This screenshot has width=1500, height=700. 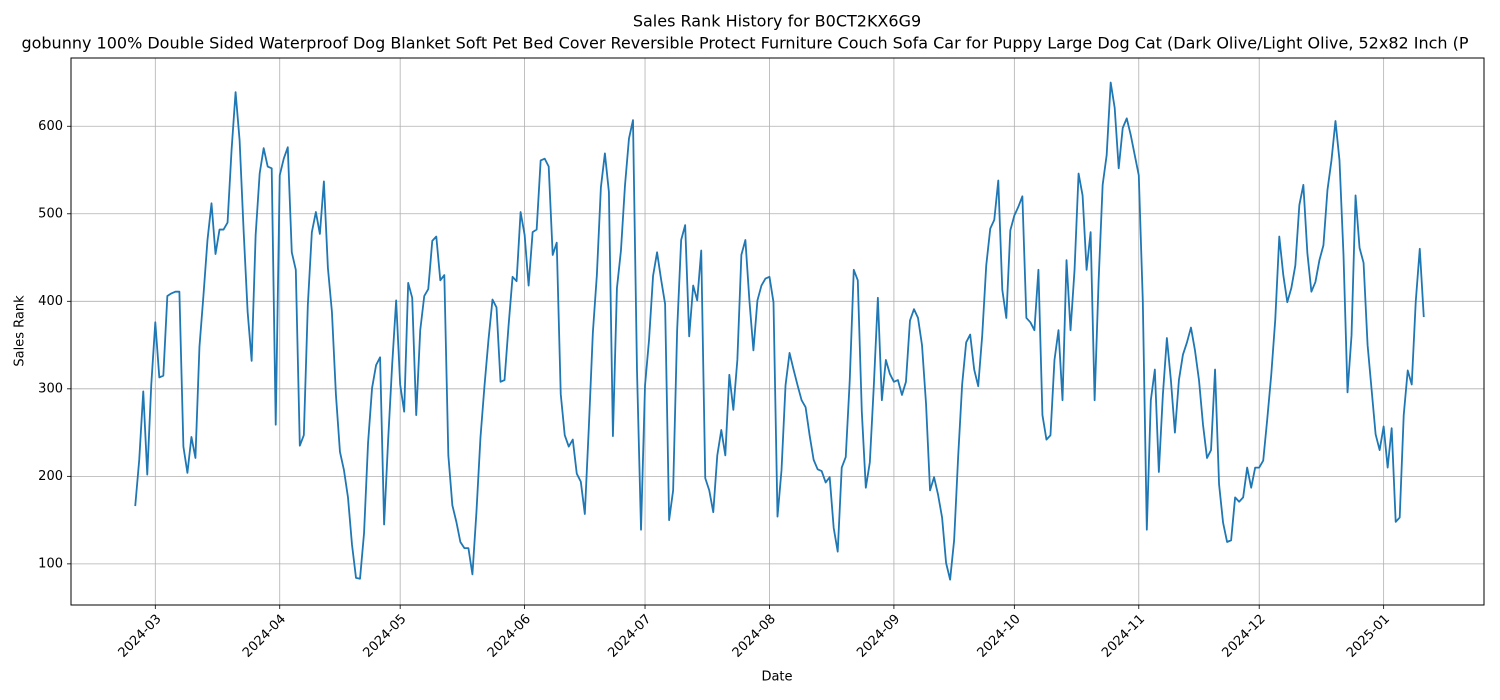 What do you see at coordinates (50, 476) in the screenshot?
I see `y-tick-label: 200` at bounding box center [50, 476].